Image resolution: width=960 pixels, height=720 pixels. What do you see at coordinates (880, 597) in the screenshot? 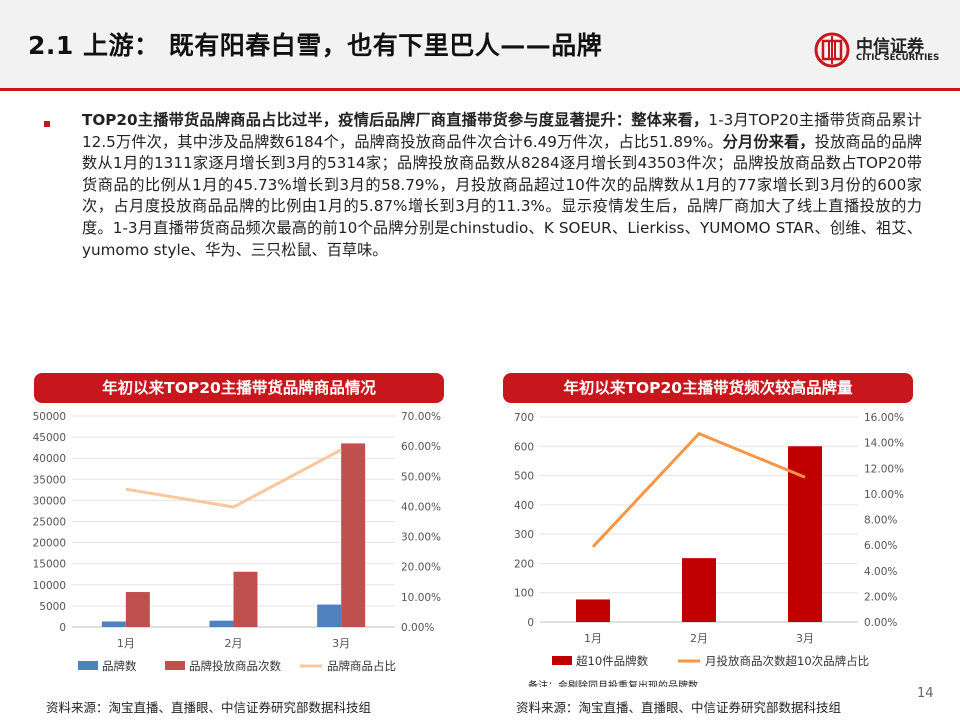
I see `y-tick-label-right: 2.00%` at bounding box center [880, 597].